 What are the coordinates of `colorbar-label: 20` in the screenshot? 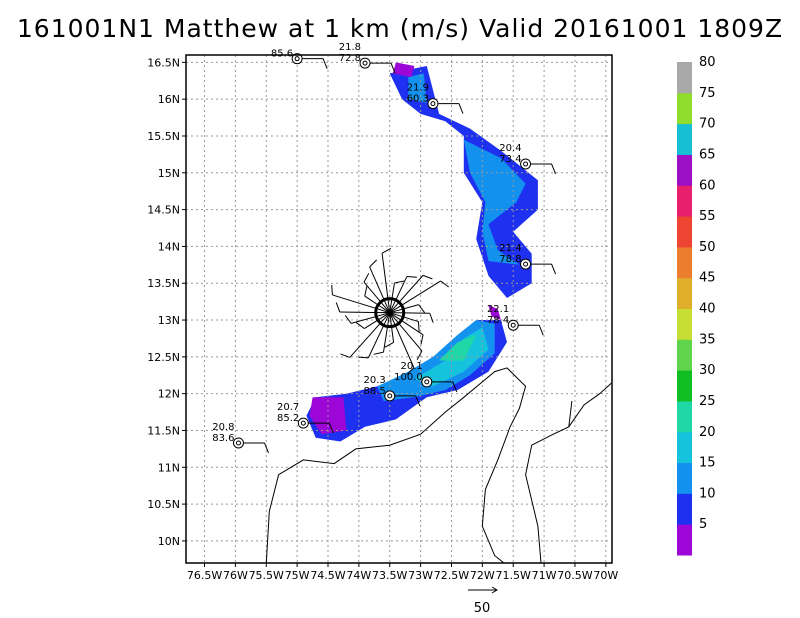 It's located at (707, 432).